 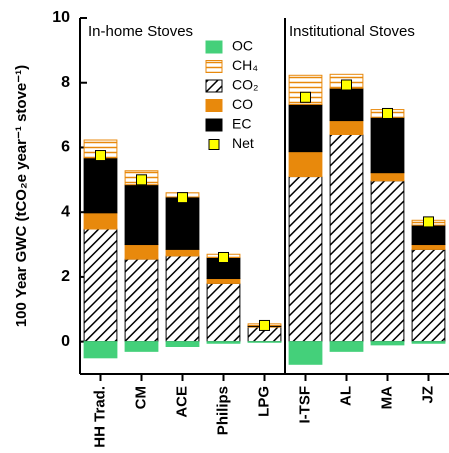 What do you see at coordinates (386, 397) in the screenshot?
I see `x-tick-label: MA` at bounding box center [386, 397].